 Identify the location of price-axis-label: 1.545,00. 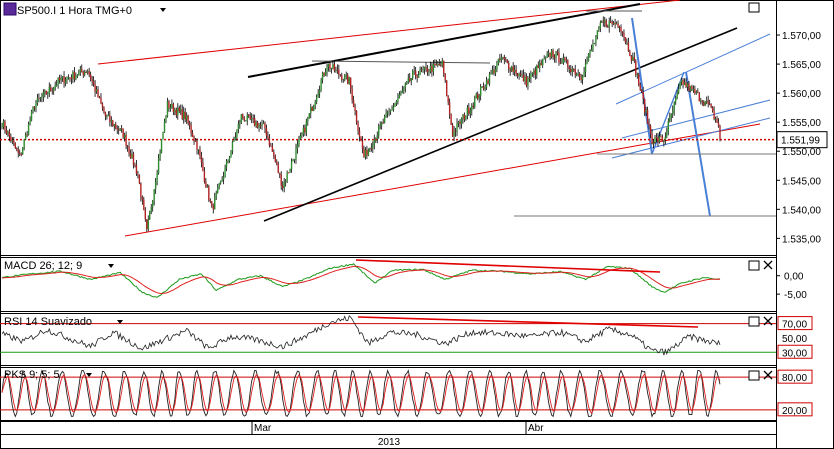
(801, 181).